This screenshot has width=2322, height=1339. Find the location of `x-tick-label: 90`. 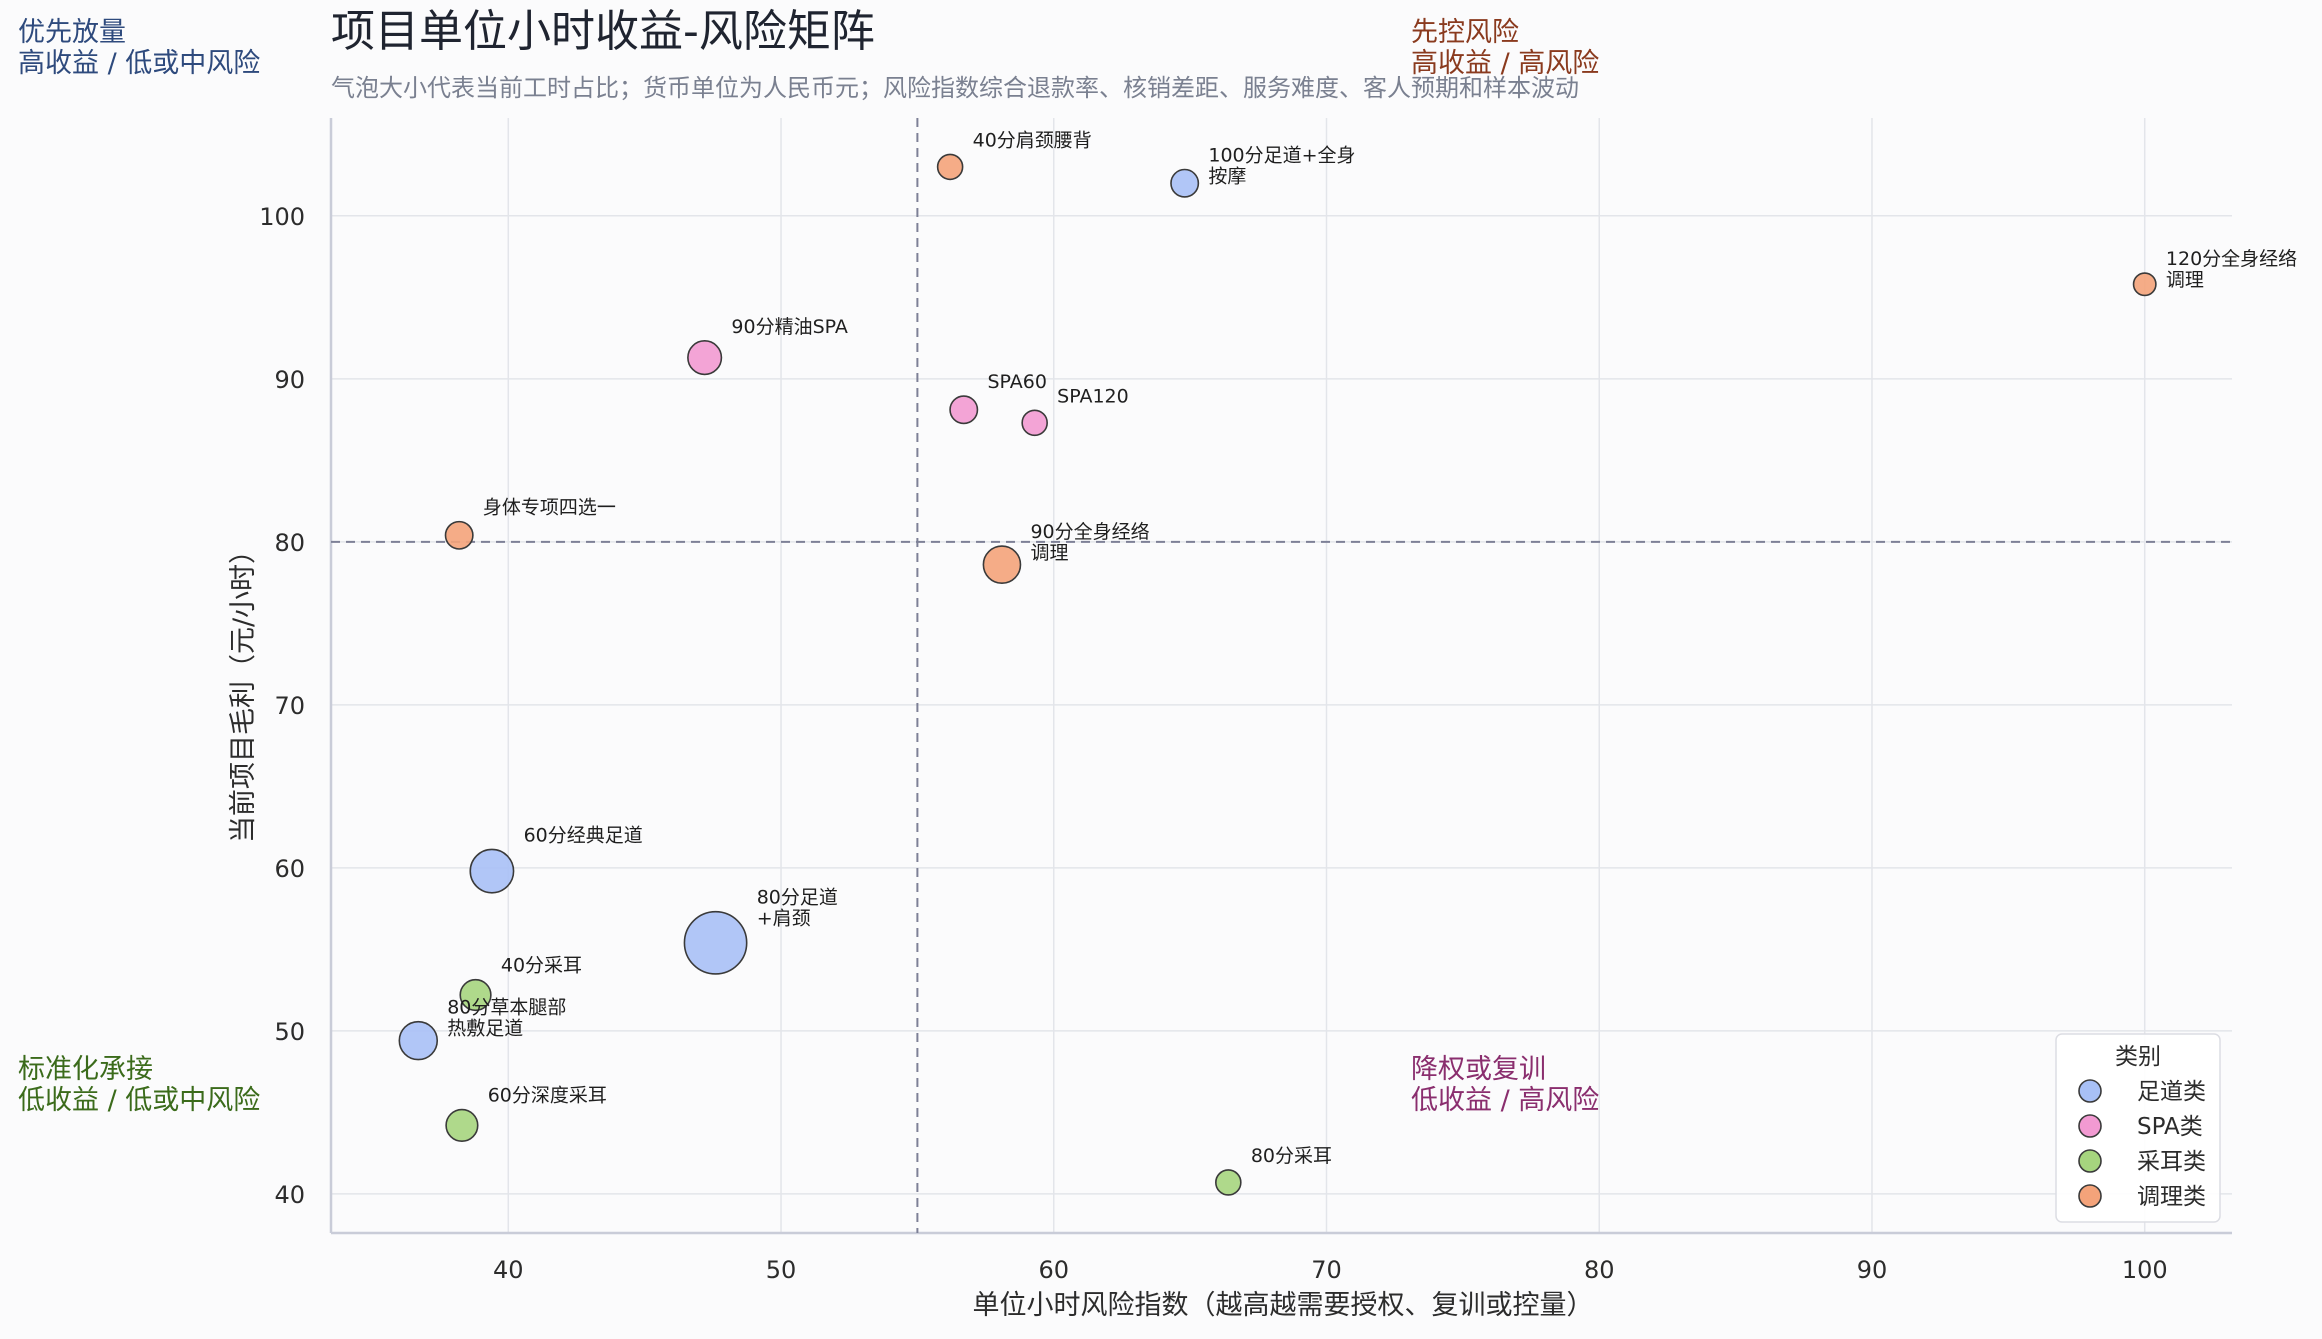

x-tick-label: 90 is located at coordinates (1872, 1270).